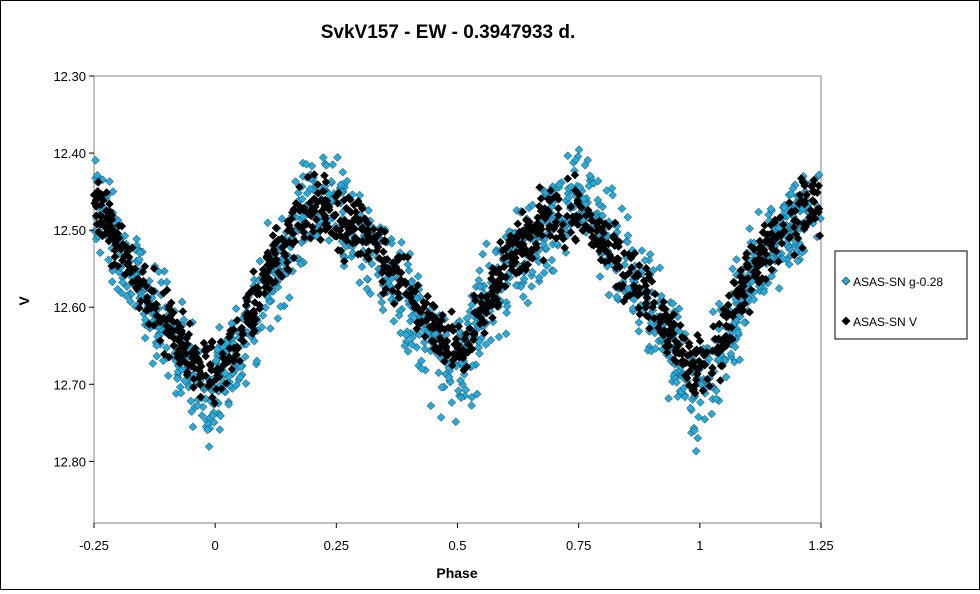 This screenshot has width=980, height=594. I want to click on y-tick-label: 12.50, so click(69, 230).